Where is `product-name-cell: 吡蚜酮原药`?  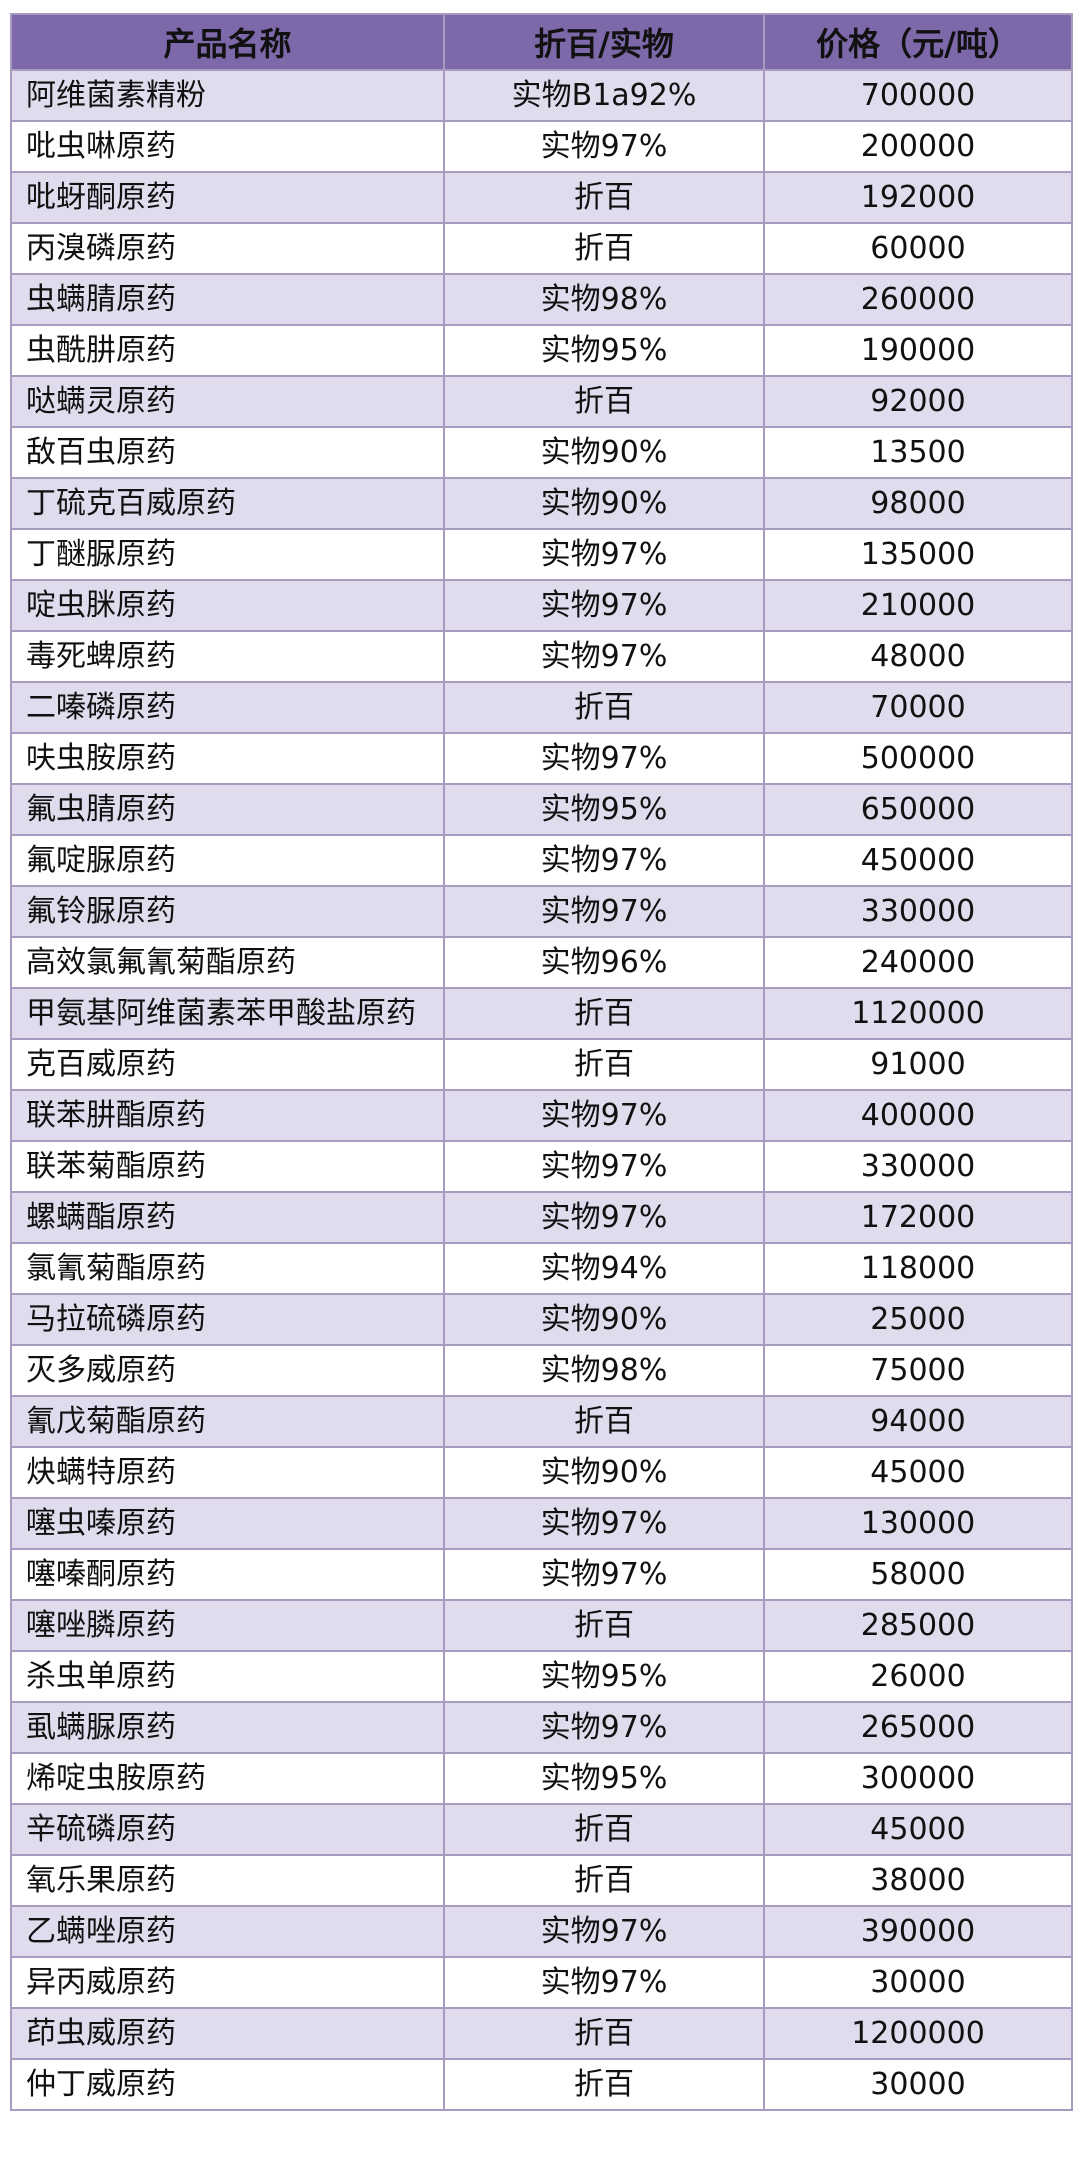 product-name-cell: 吡蚜酮原药 is located at coordinates (227, 197).